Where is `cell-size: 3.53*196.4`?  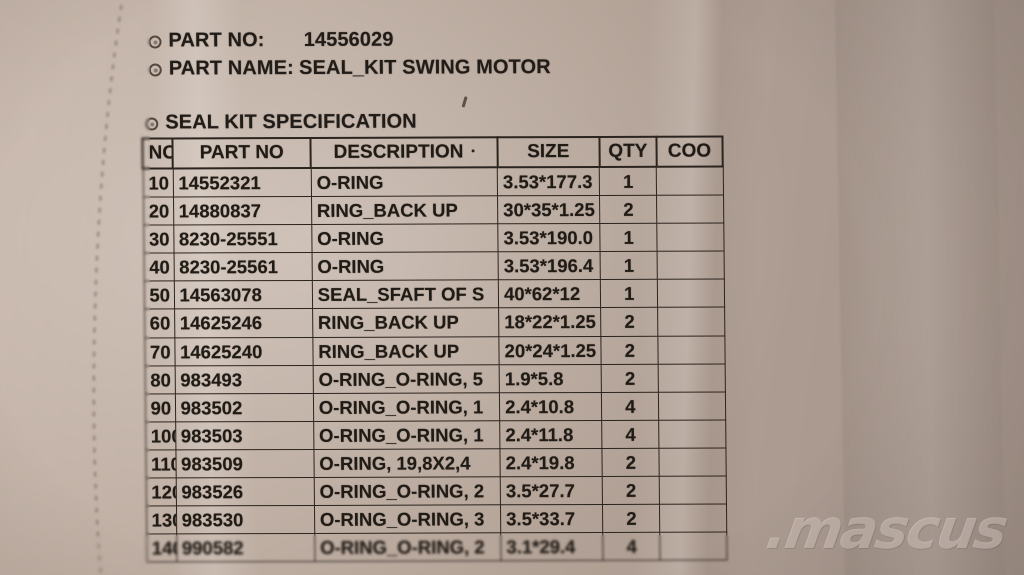 cell-size: 3.53*196.4 is located at coordinates (549, 266).